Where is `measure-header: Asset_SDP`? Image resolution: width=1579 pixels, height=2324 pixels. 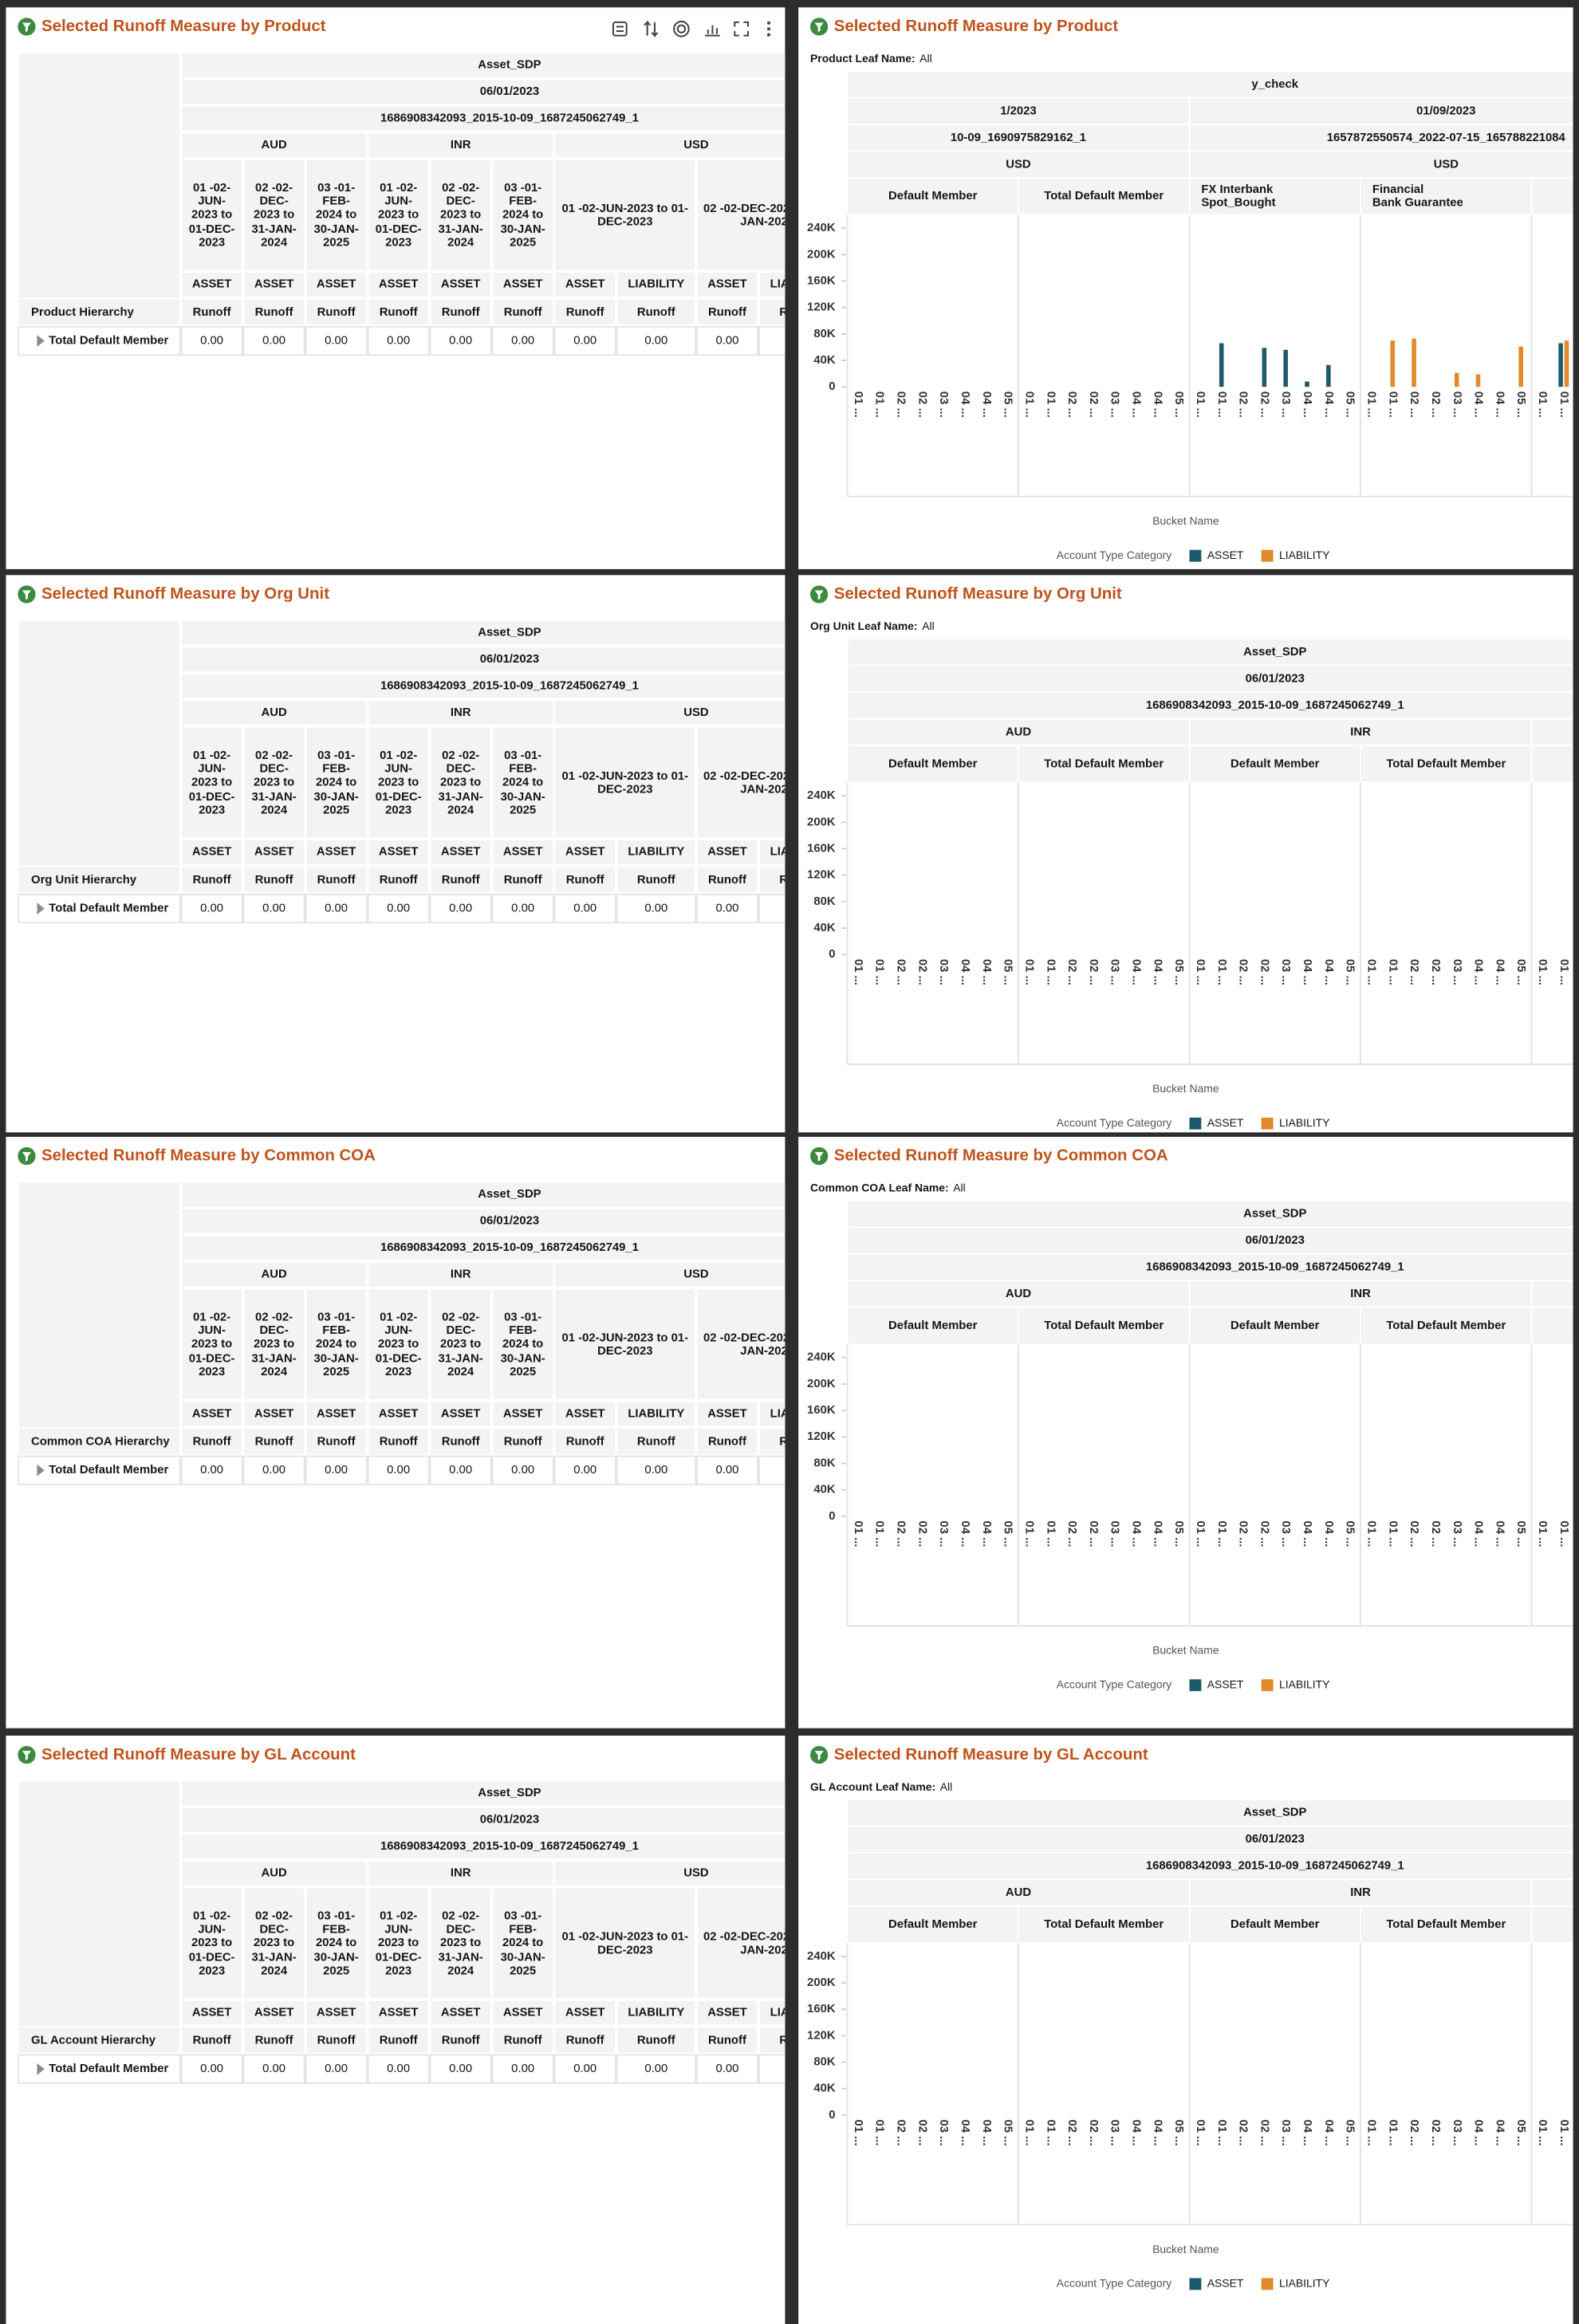 measure-header: Asset_SDP is located at coordinates (483, 633).